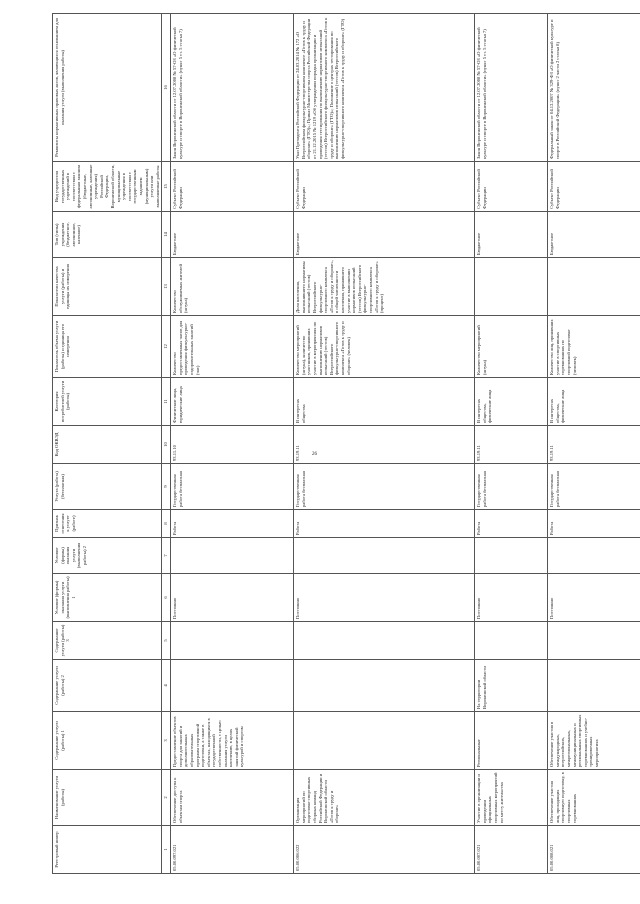  I want to click on column-number: 12, so click(166, 346).